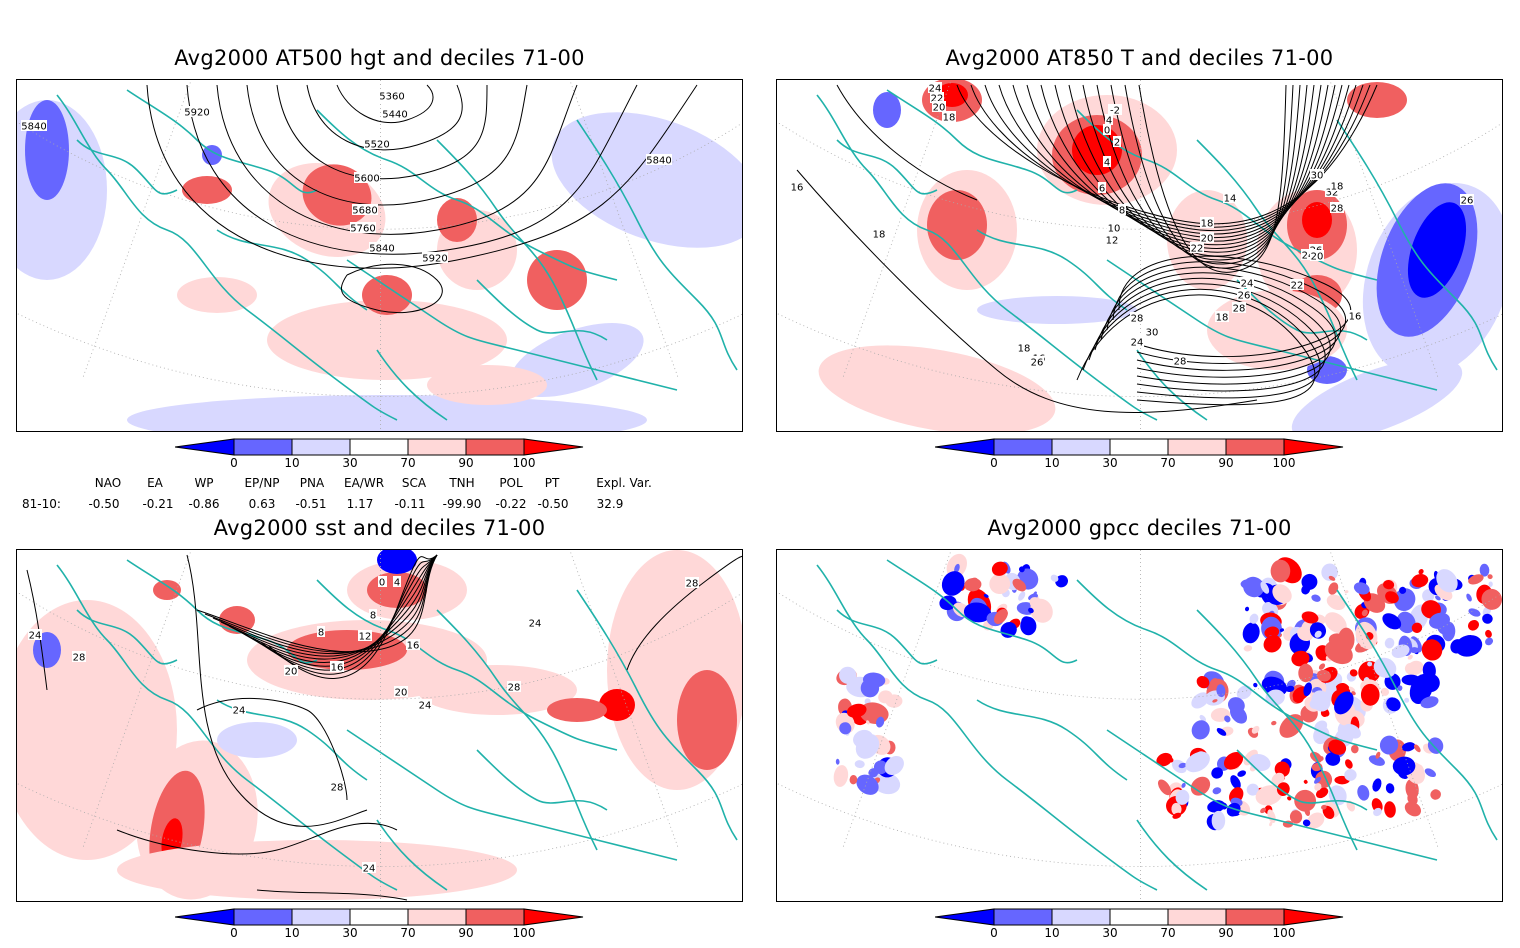 Image resolution: width=1520 pixels, height=948 pixels. I want to click on colorbar-tick-label: 70, so click(408, 933).